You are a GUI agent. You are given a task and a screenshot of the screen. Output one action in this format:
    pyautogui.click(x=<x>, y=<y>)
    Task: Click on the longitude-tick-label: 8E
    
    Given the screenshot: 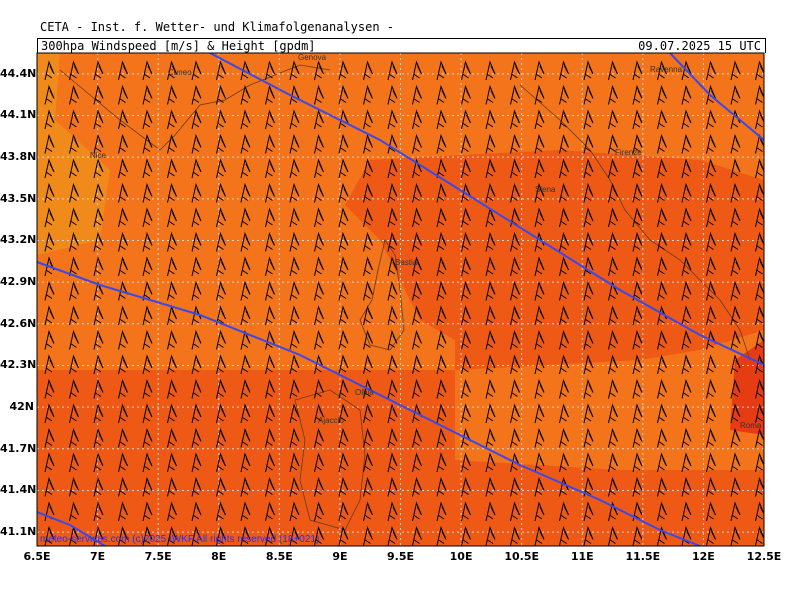 What is the action you would take?
    pyautogui.click(x=219, y=556)
    